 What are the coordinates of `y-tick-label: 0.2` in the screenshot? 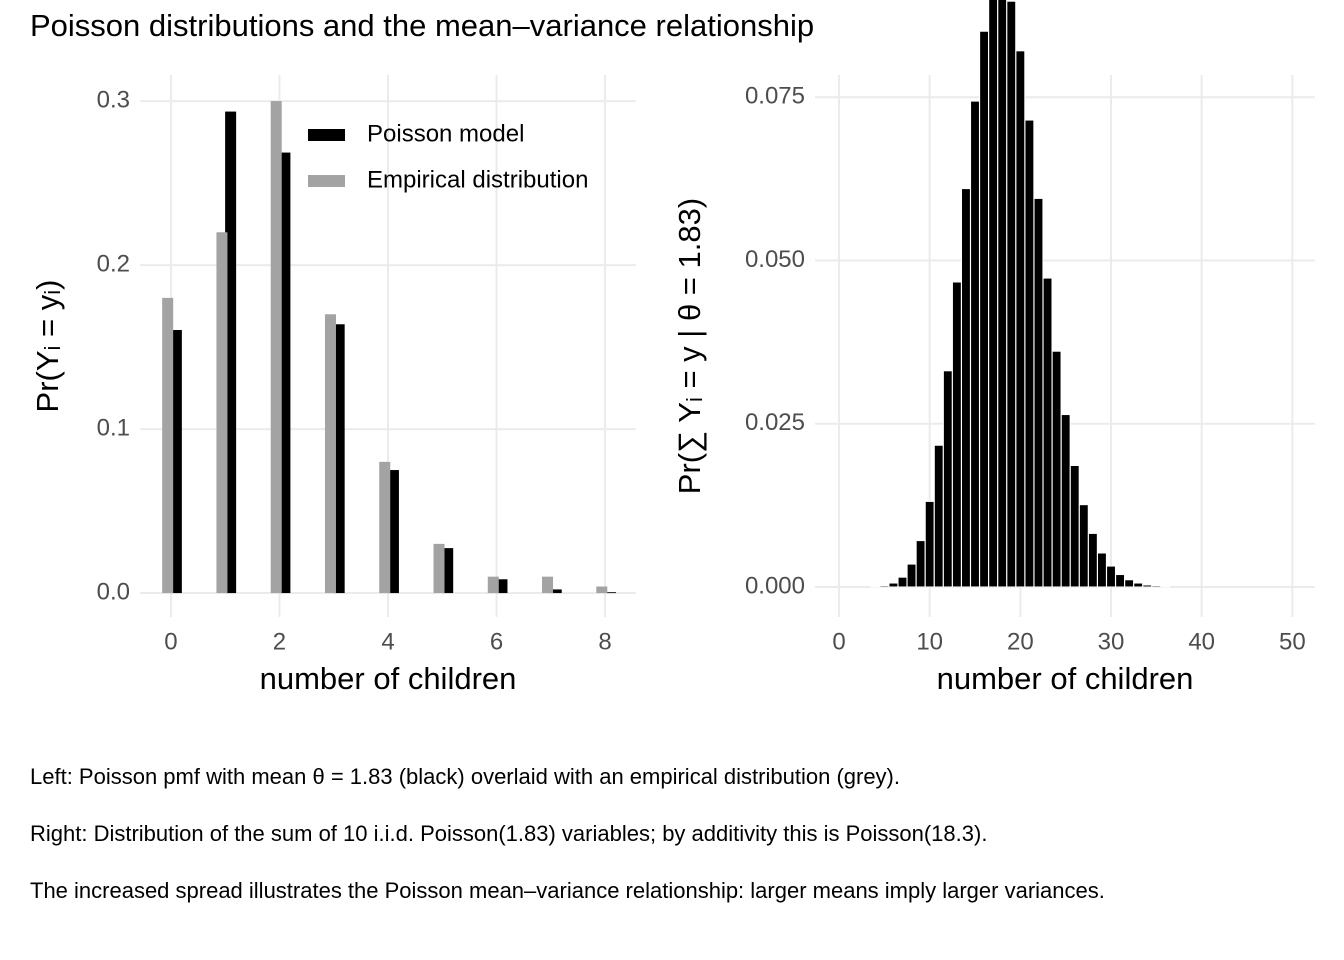 It's located at (113, 263).